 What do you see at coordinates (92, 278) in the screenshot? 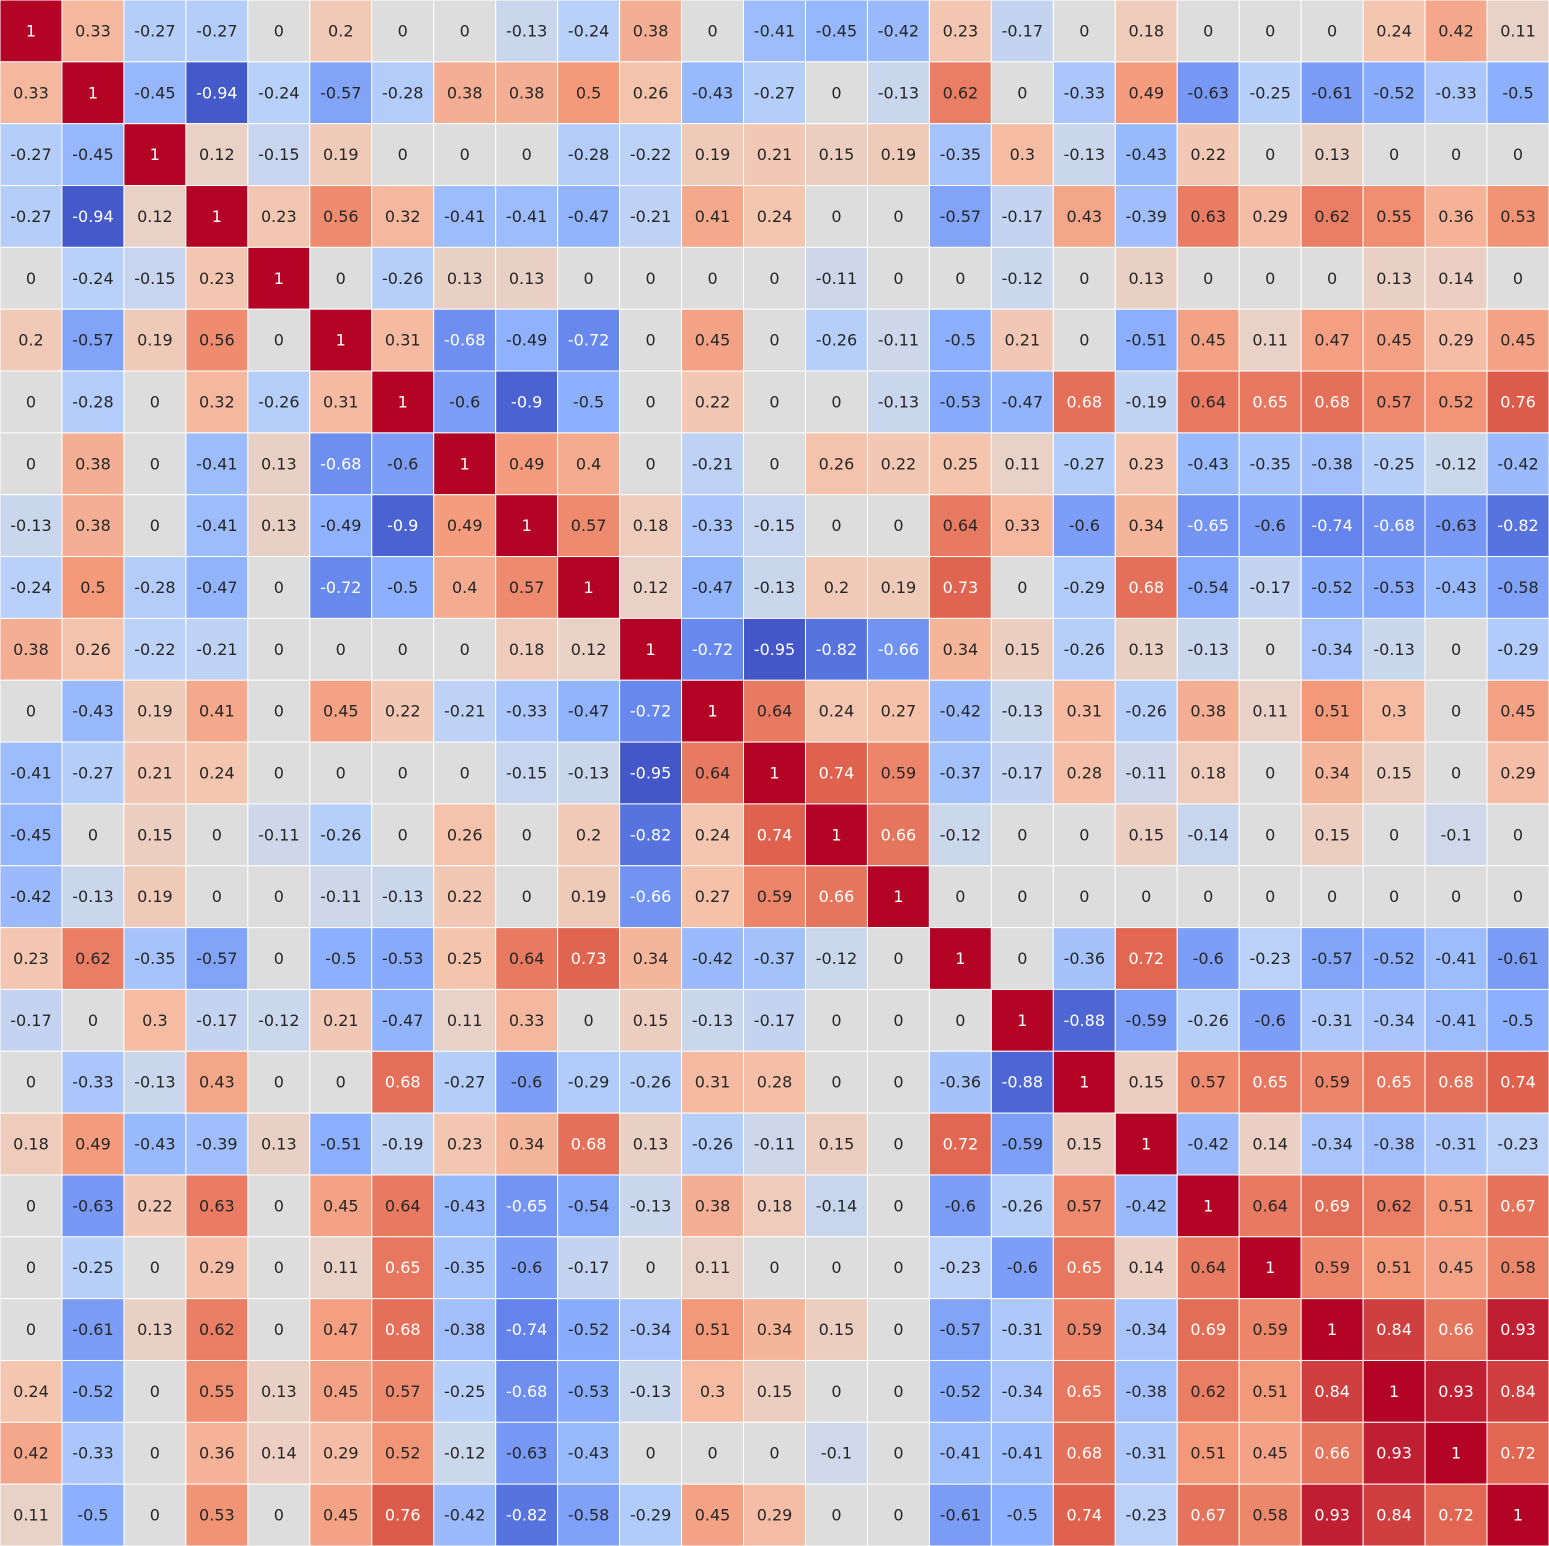
I see `cell-value-label: -0.24` at bounding box center [92, 278].